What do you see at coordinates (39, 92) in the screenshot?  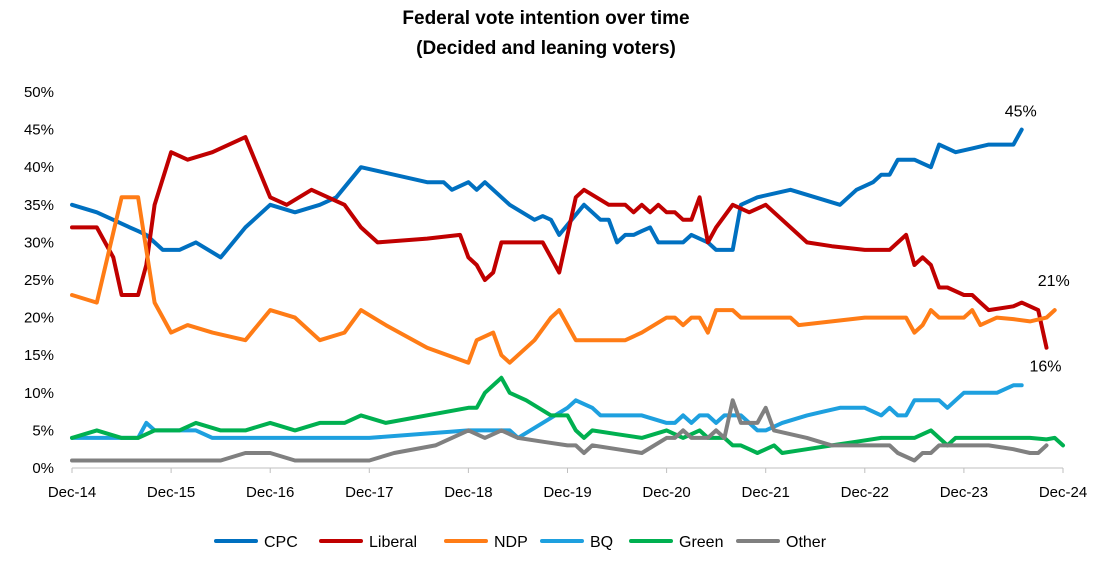 I see `y-tick-label: 50%` at bounding box center [39, 92].